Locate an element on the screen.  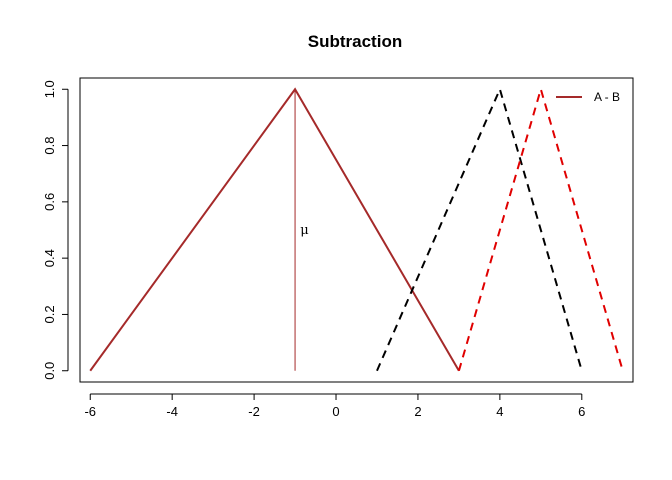
legend: A - B is located at coordinates (588, 97).